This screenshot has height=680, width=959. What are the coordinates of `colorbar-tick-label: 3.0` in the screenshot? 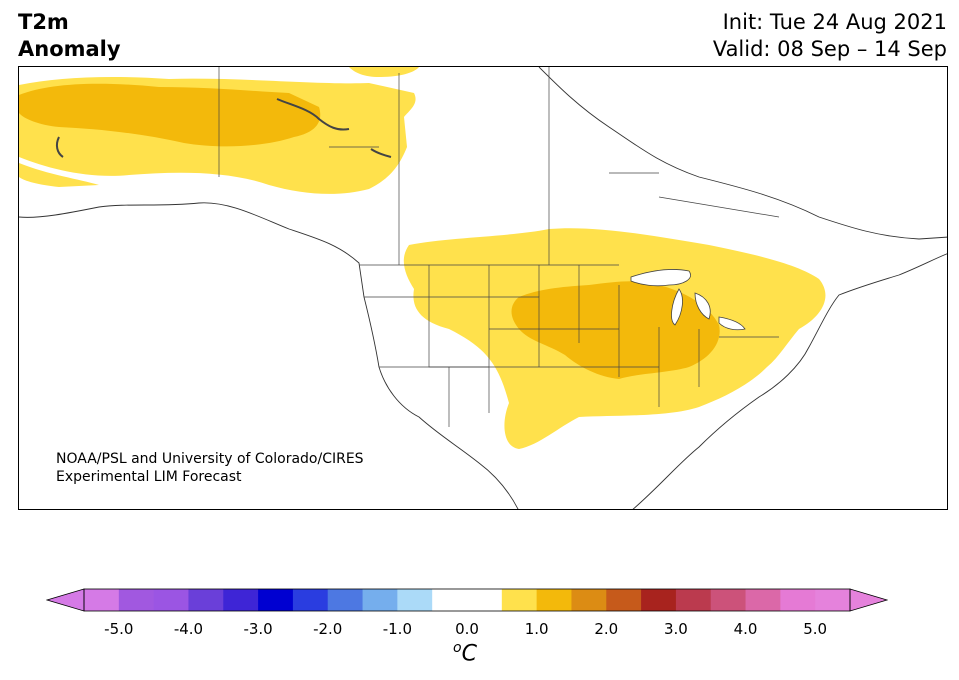 It's located at (675, 629).